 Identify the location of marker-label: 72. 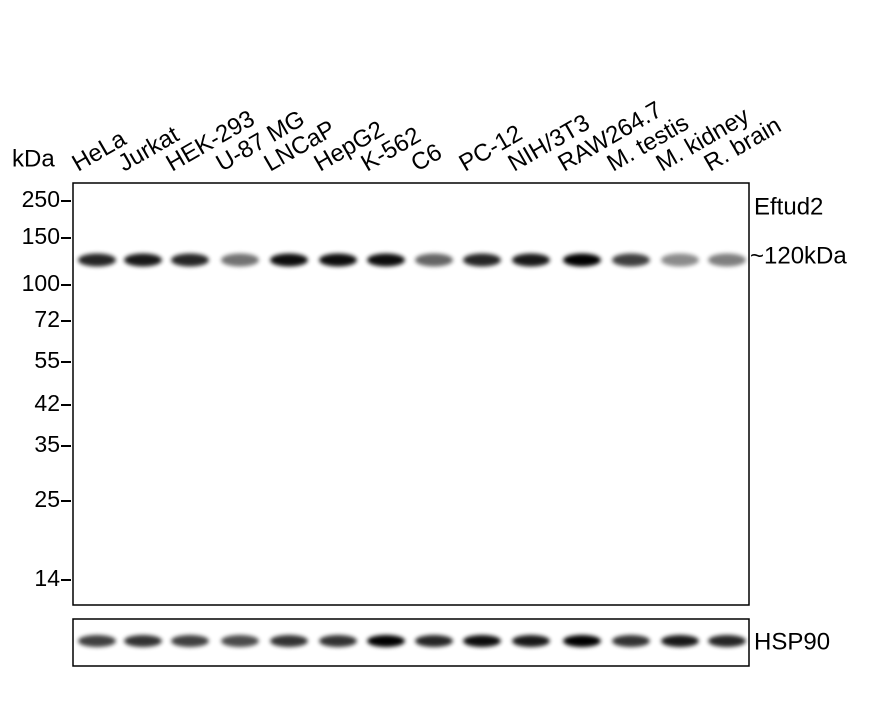
(47, 319).